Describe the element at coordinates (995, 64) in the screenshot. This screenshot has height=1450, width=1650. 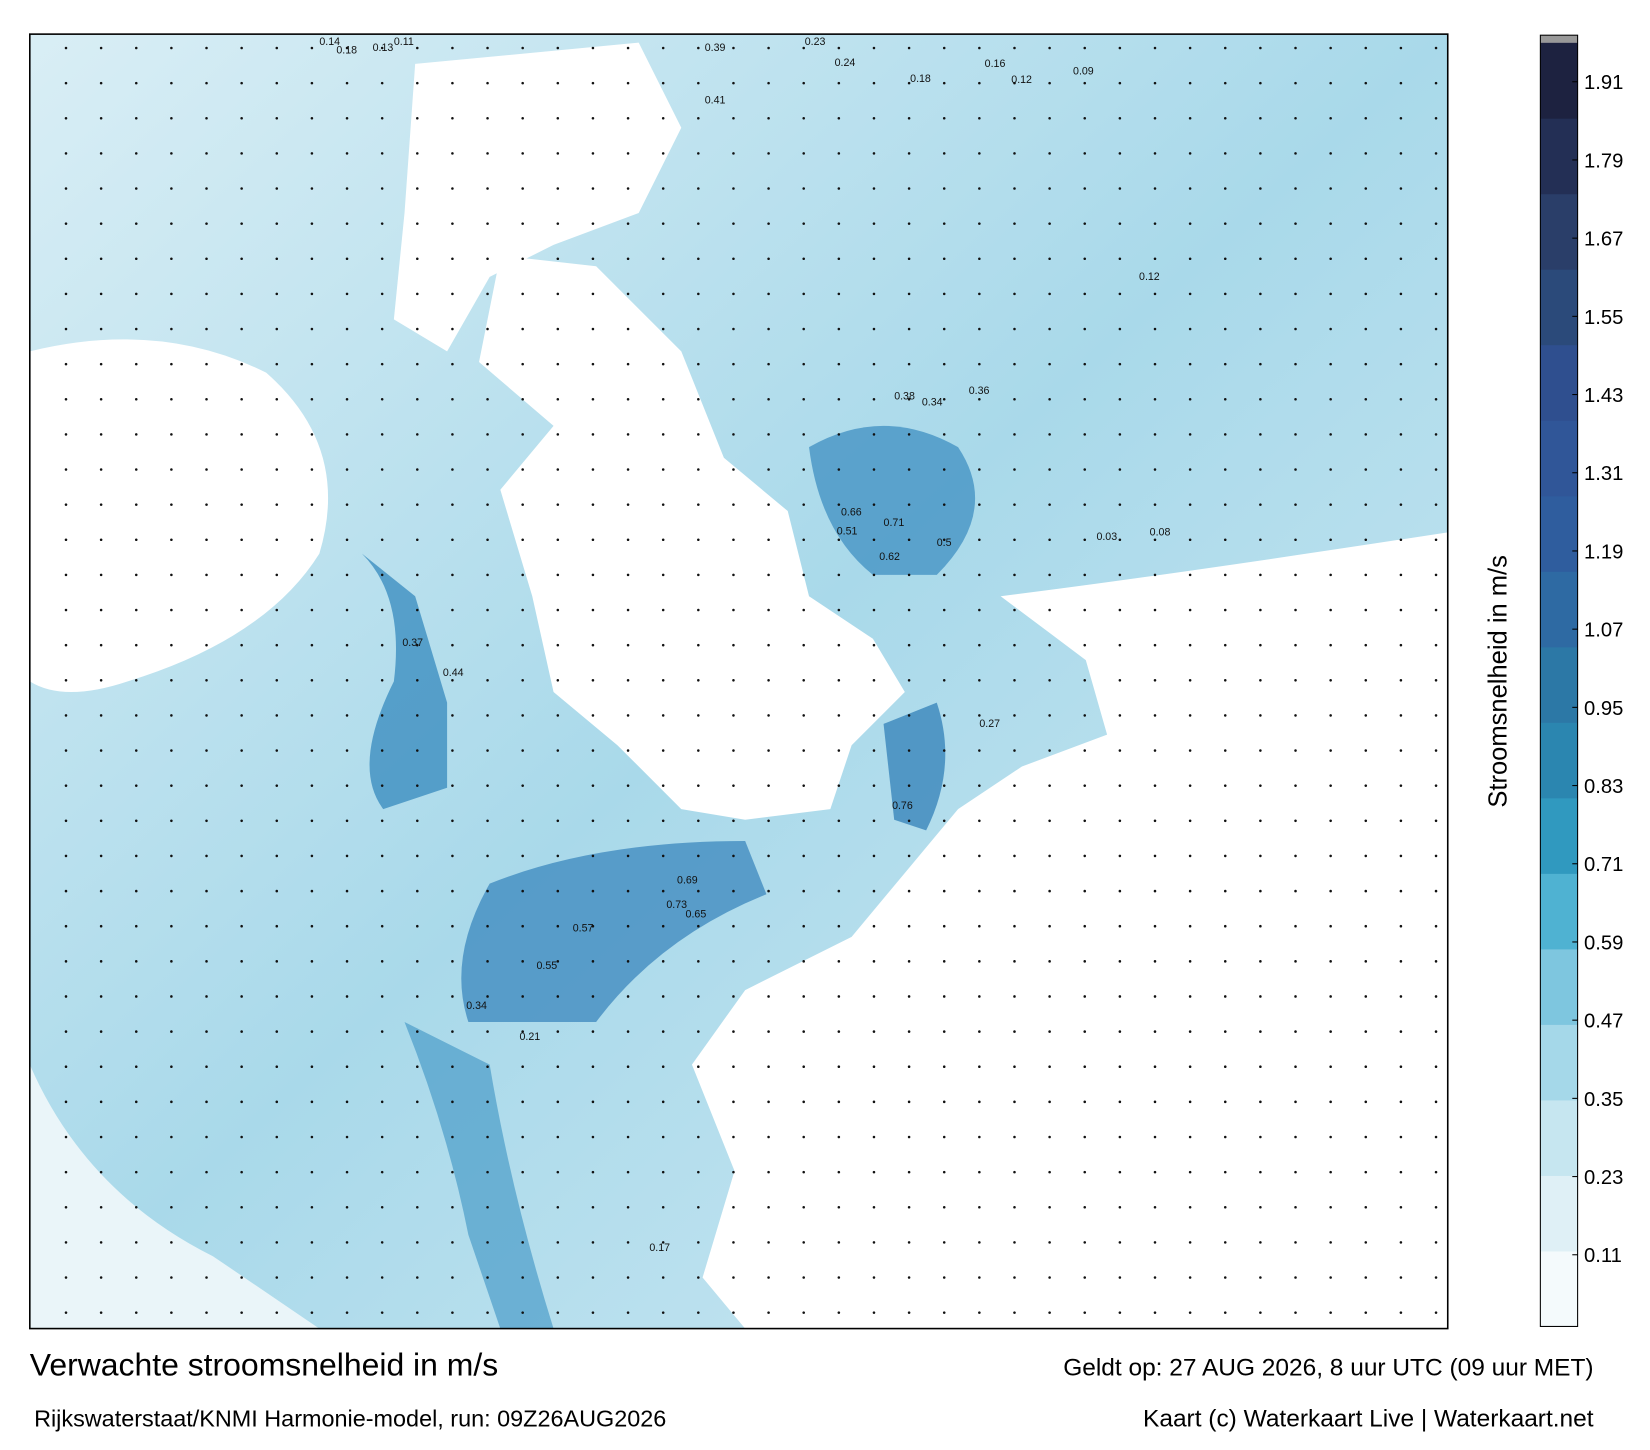
I see `speed-label: 0.16` at that location.